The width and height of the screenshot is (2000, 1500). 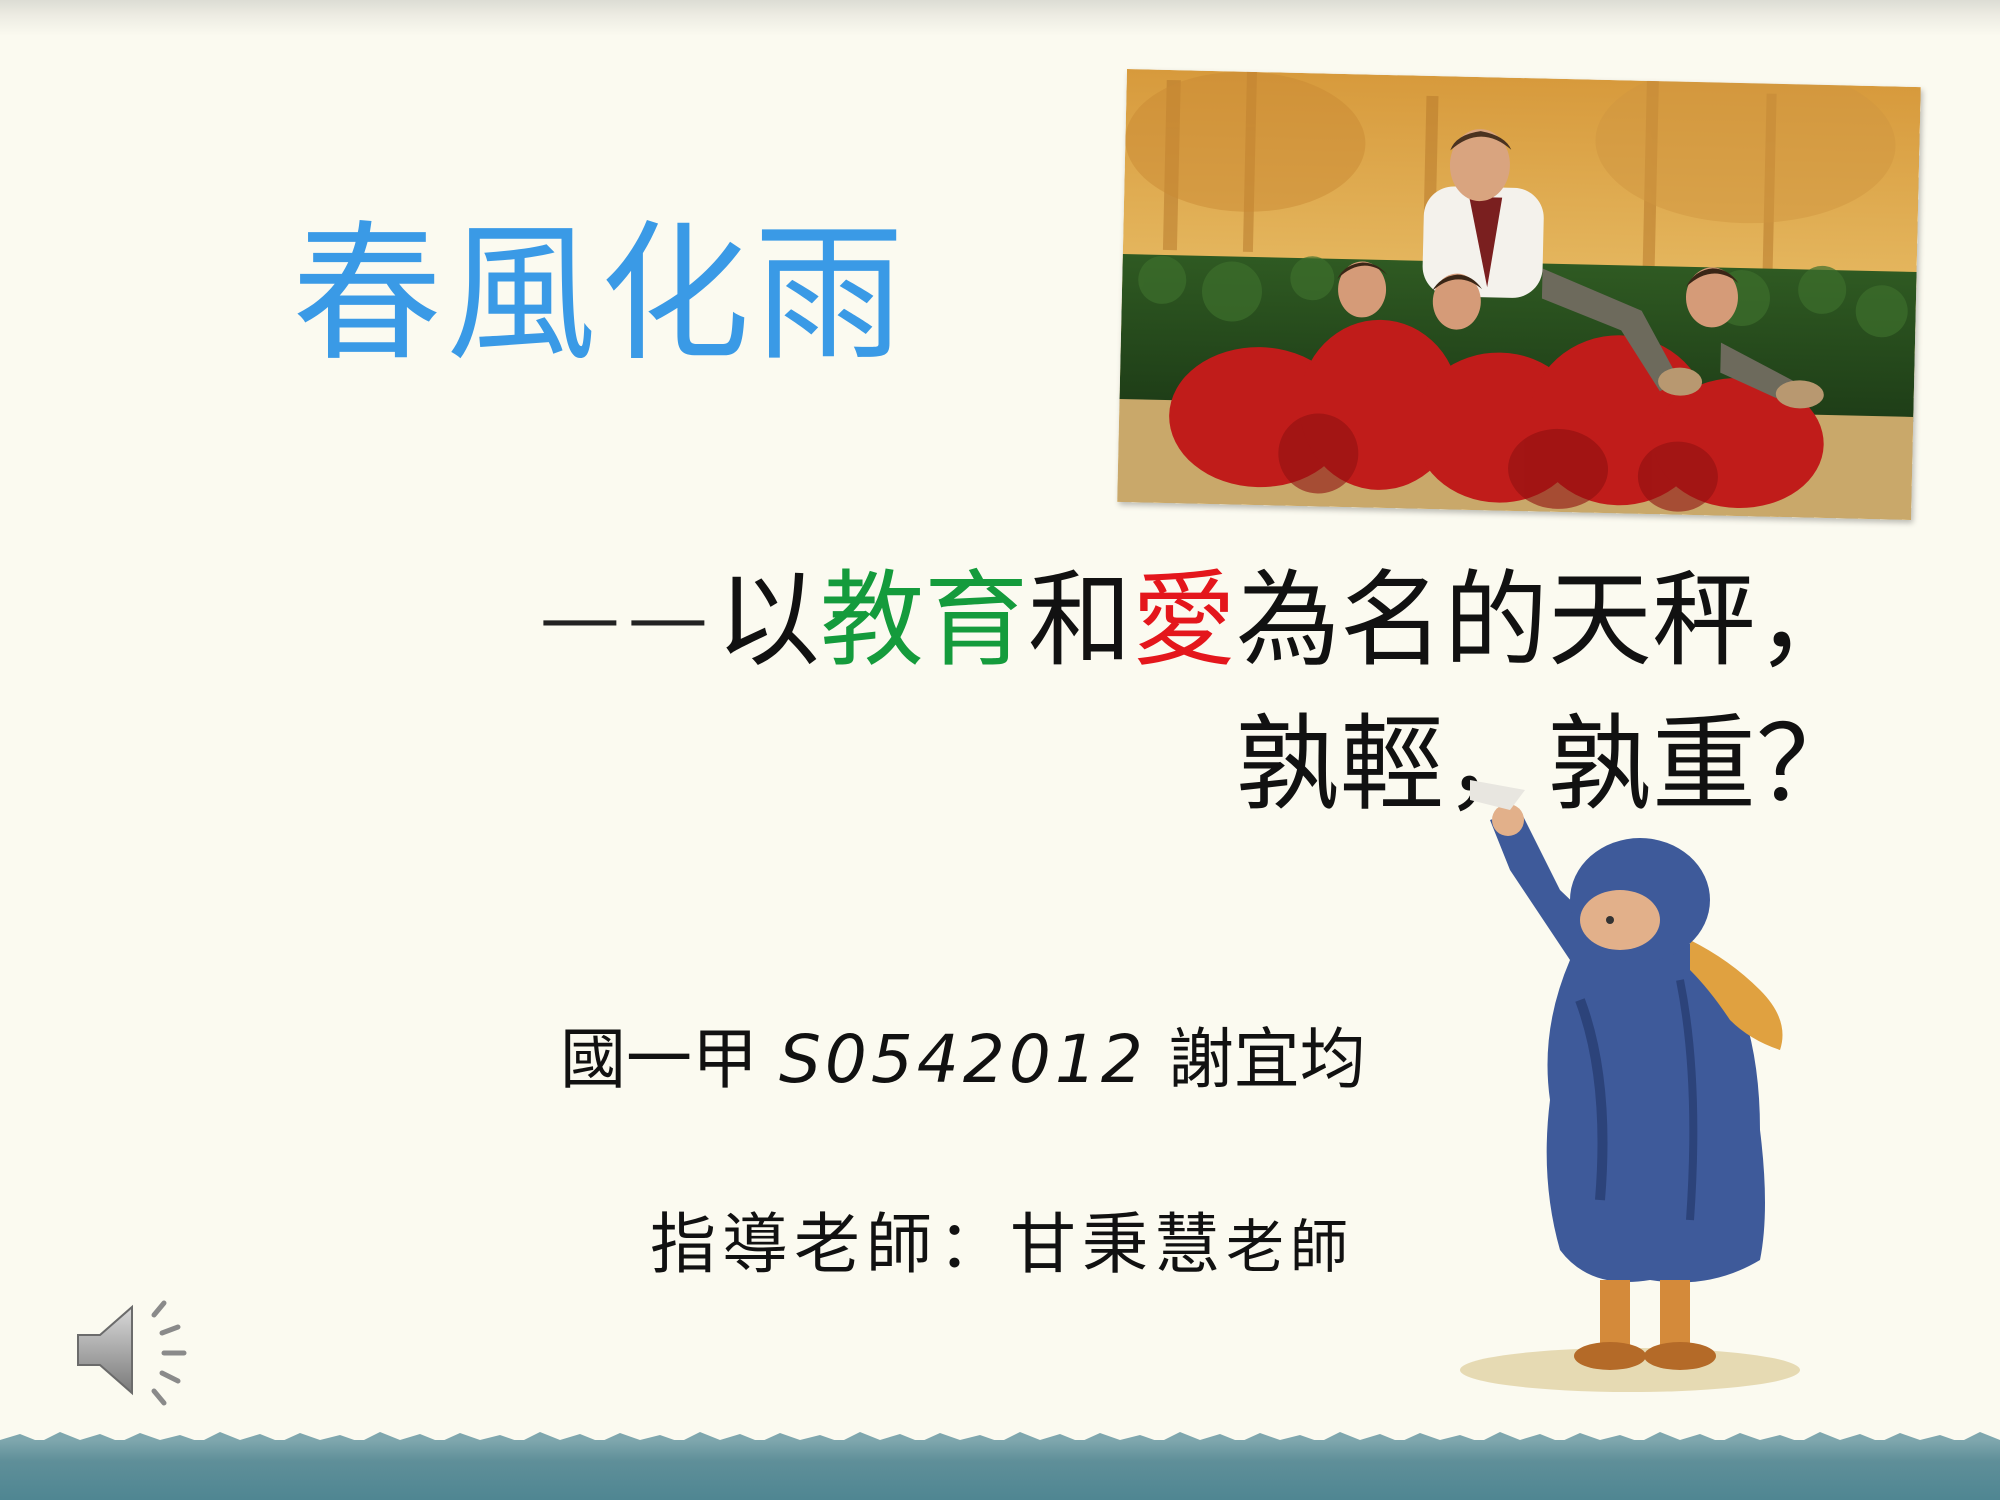 What do you see at coordinates (767, 620) in the screenshot?
I see `subtitle-part1: 以` at bounding box center [767, 620].